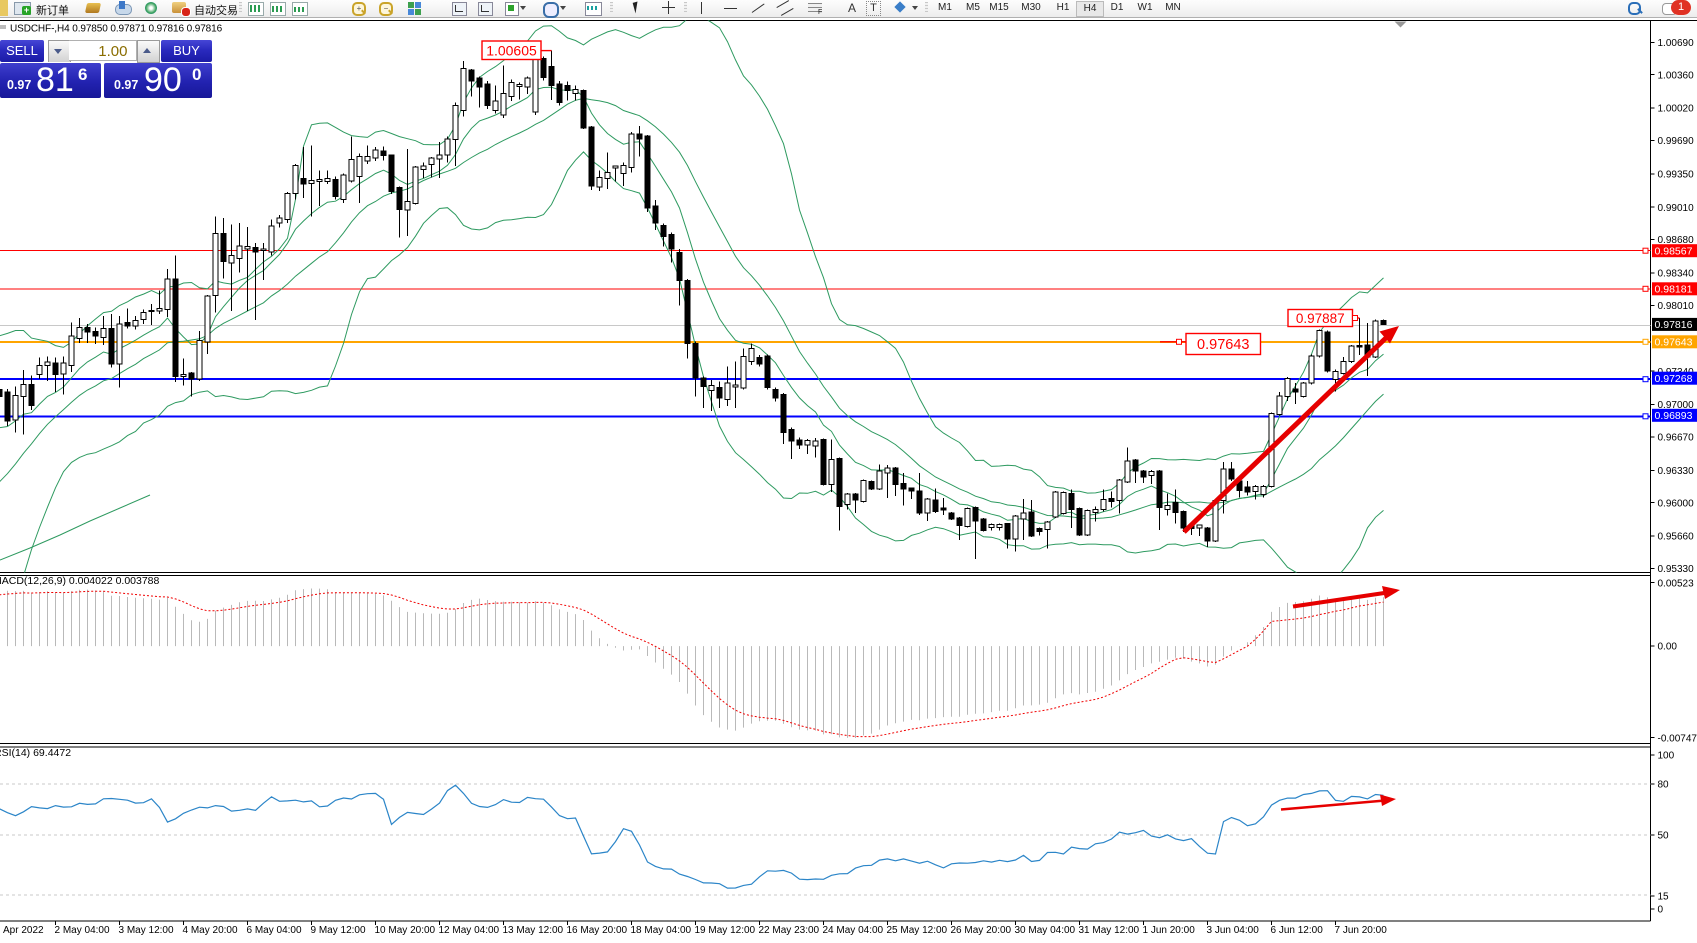 Image resolution: width=1697 pixels, height=943 pixels. I want to click on svg-text: 7 Jun 20:00, so click(1361, 930).